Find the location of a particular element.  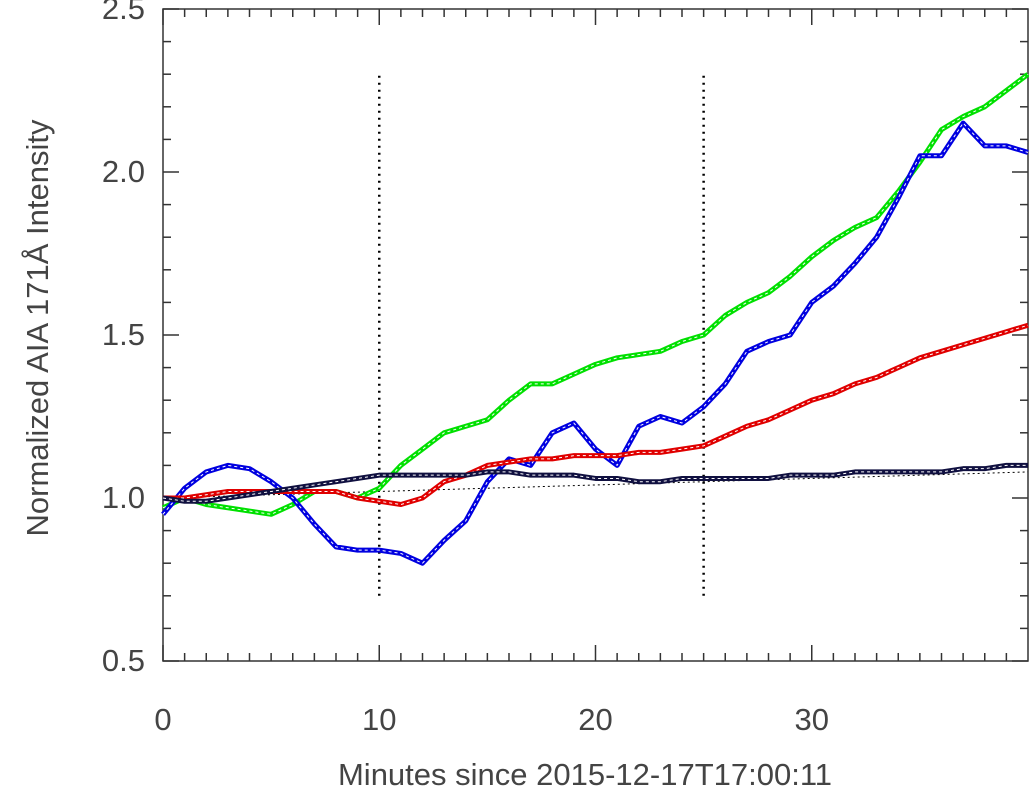

trend-line is located at coordinates (595, 485).